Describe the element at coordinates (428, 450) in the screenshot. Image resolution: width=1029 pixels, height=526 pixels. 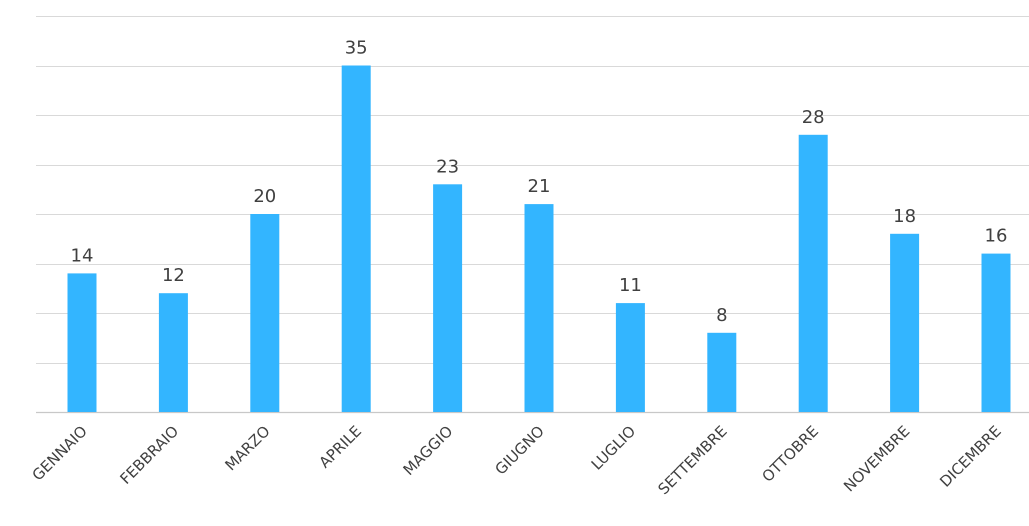
I see `x-tick-label-maggio: MAGGIO` at that location.